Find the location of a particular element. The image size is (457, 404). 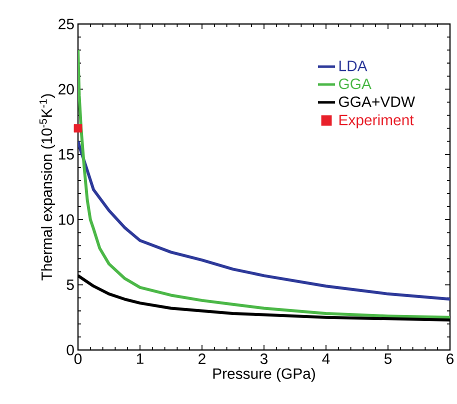

x-tick-label: 0 is located at coordinates (78, 359).